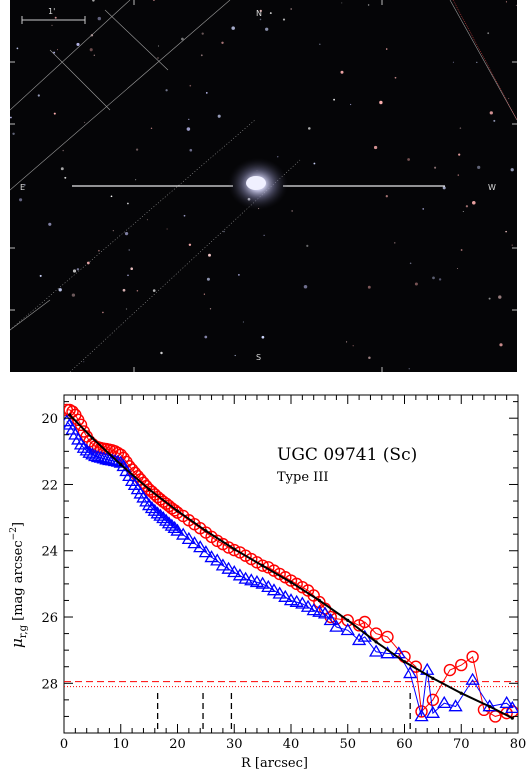 This screenshot has height=771, width=528. Describe the element at coordinates (18, 582) in the screenshot. I see `y-axis-unit: [mag arcsec` at that location.